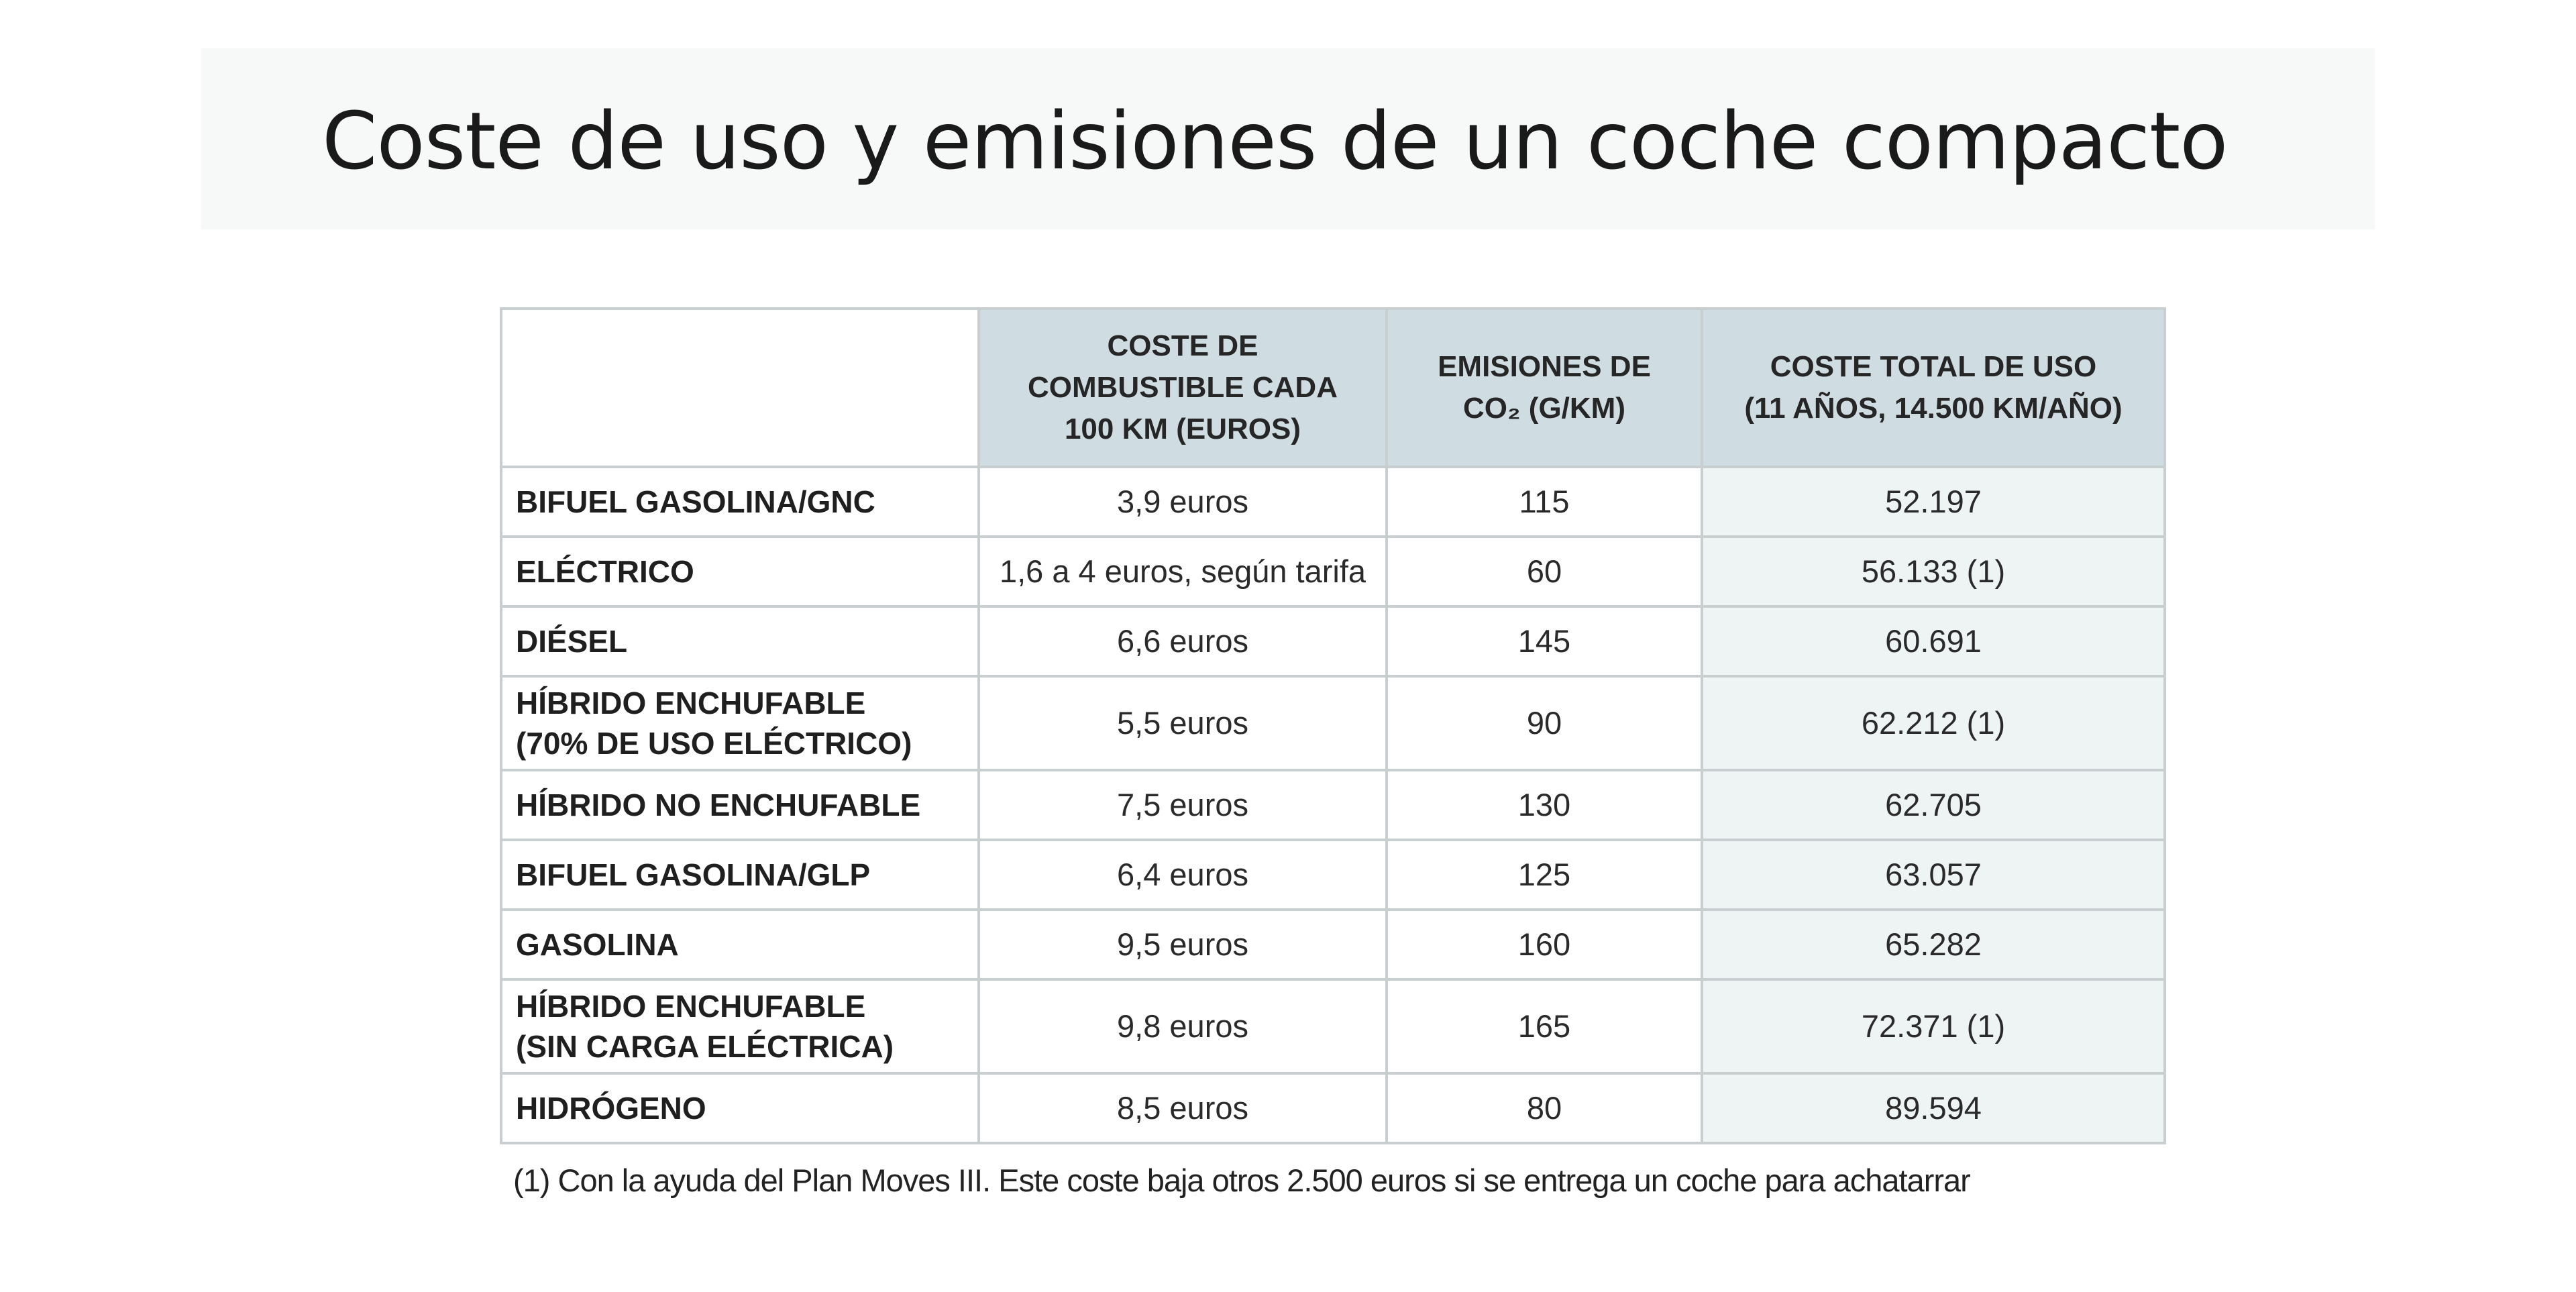 Image resolution: width=2576 pixels, height=1292 pixels. Describe the element at coordinates (714, 743) in the screenshot. I see `row-label-line: (70% DE USO ELÉCTRICO)` at that location.